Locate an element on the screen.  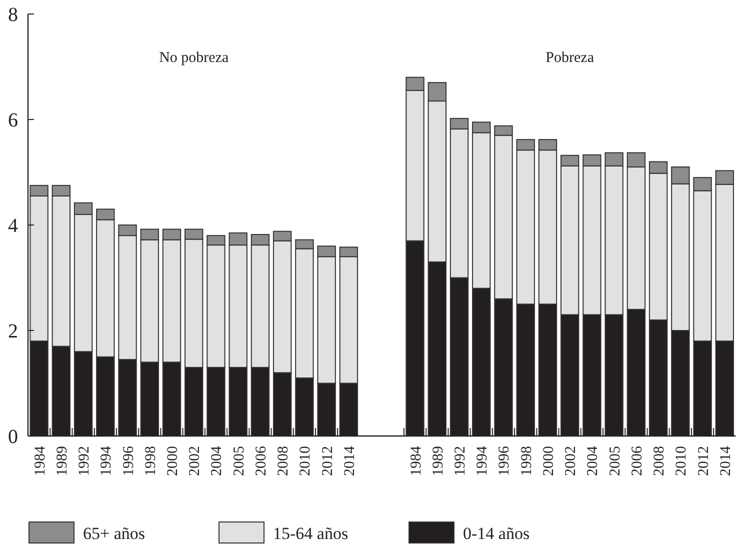
y-tick-label: 2 is located at coordinates (13, 331).